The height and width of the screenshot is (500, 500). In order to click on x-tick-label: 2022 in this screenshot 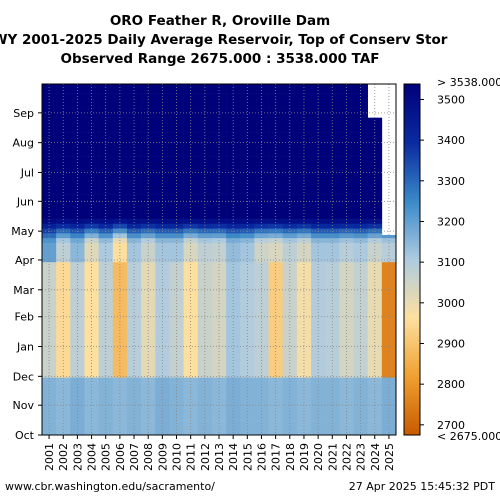, I will do `click(346, 457)`.